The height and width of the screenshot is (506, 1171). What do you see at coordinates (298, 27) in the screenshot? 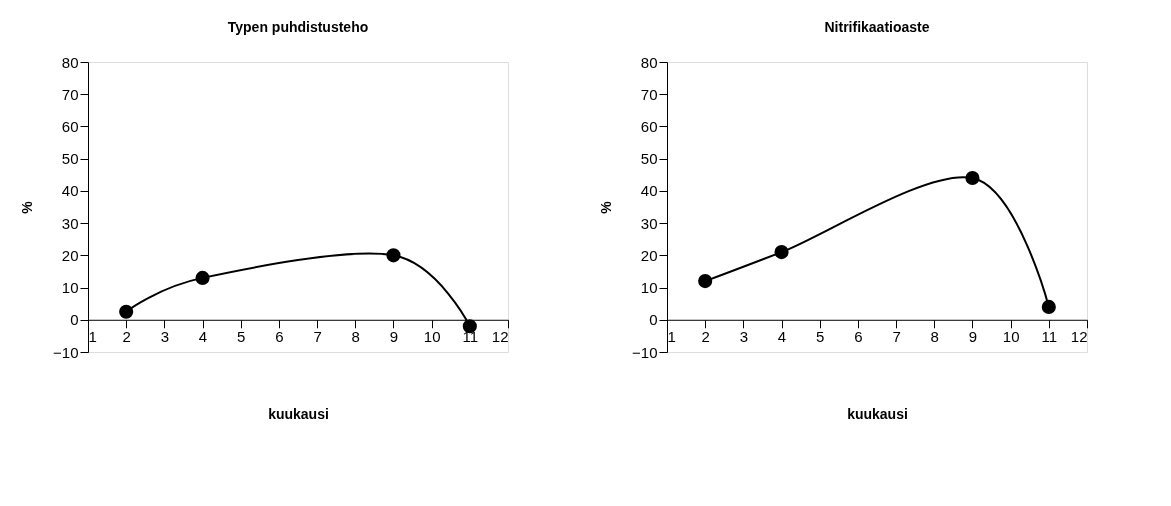
I see `chart-title: Typen puhdistusteho` at bounding box center [298, 27].